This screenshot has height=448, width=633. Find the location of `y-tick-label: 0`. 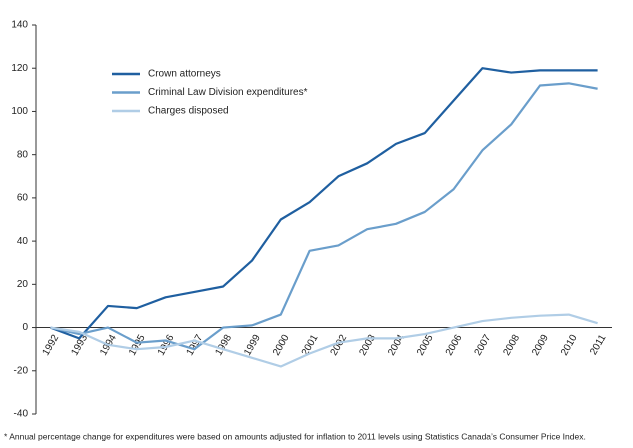

y-tick-label: 0 is located at coordinates (25, 327).